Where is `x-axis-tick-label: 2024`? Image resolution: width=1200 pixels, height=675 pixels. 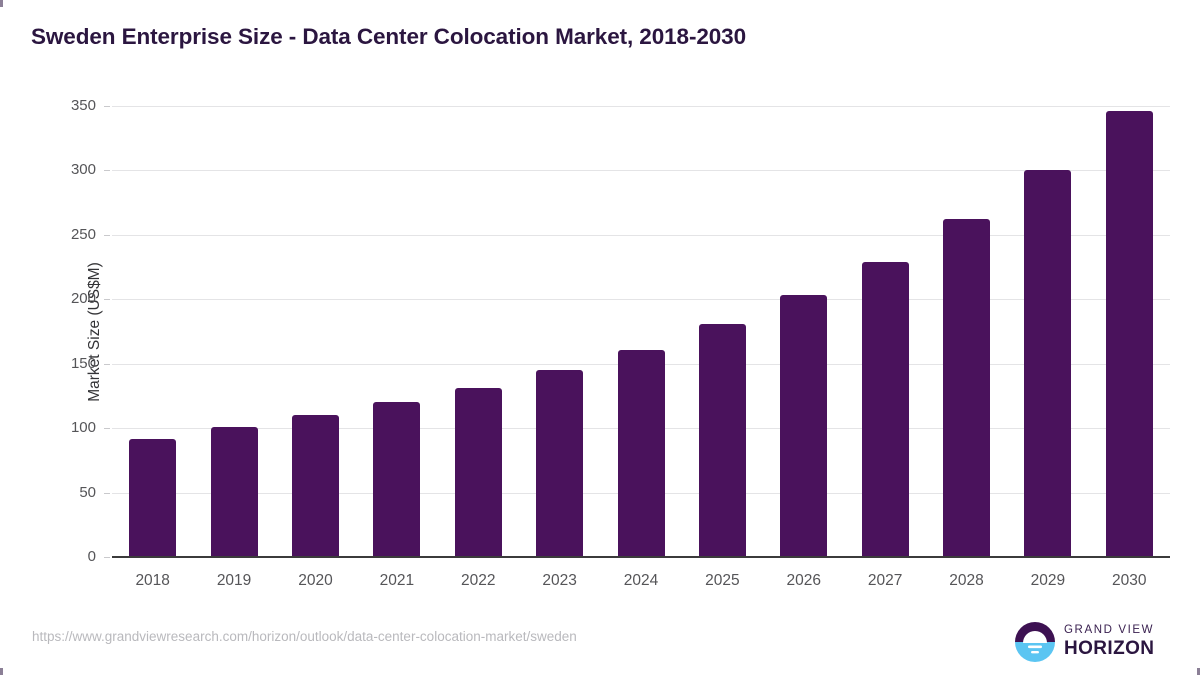
x-axis-tick-label: 2024 is located at coordinates (641, 580).